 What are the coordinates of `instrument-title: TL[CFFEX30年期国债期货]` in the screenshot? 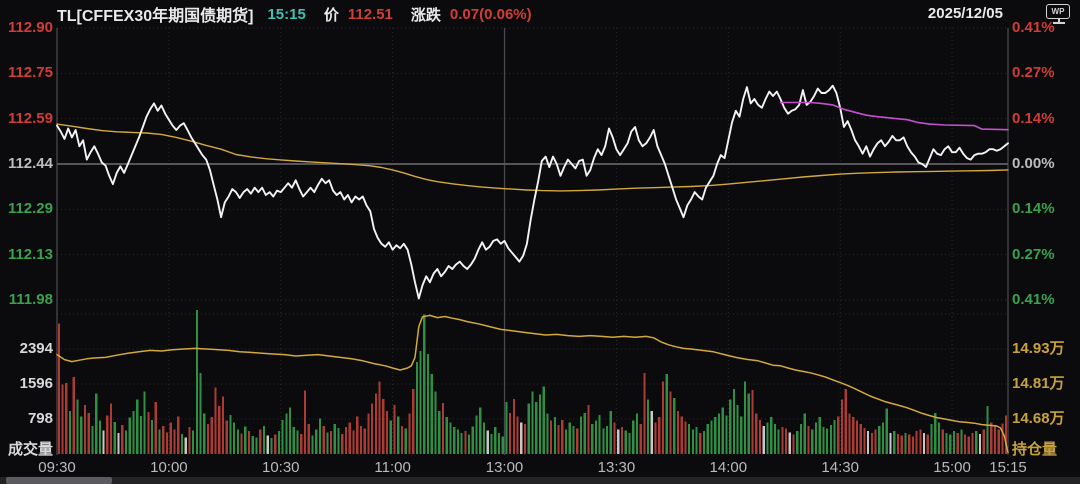 It's located at (155, 16).